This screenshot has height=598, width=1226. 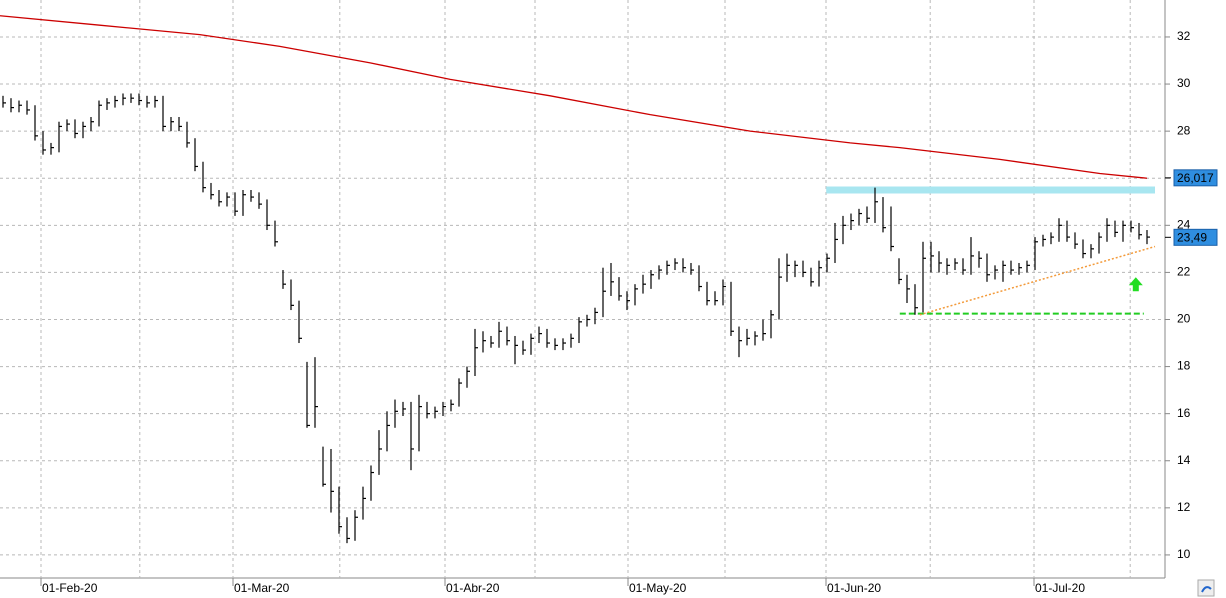 What do you see at coordinates (1206, 588) in the screenshot?
I see `corner-icon` at bounding box center [1206, 588].